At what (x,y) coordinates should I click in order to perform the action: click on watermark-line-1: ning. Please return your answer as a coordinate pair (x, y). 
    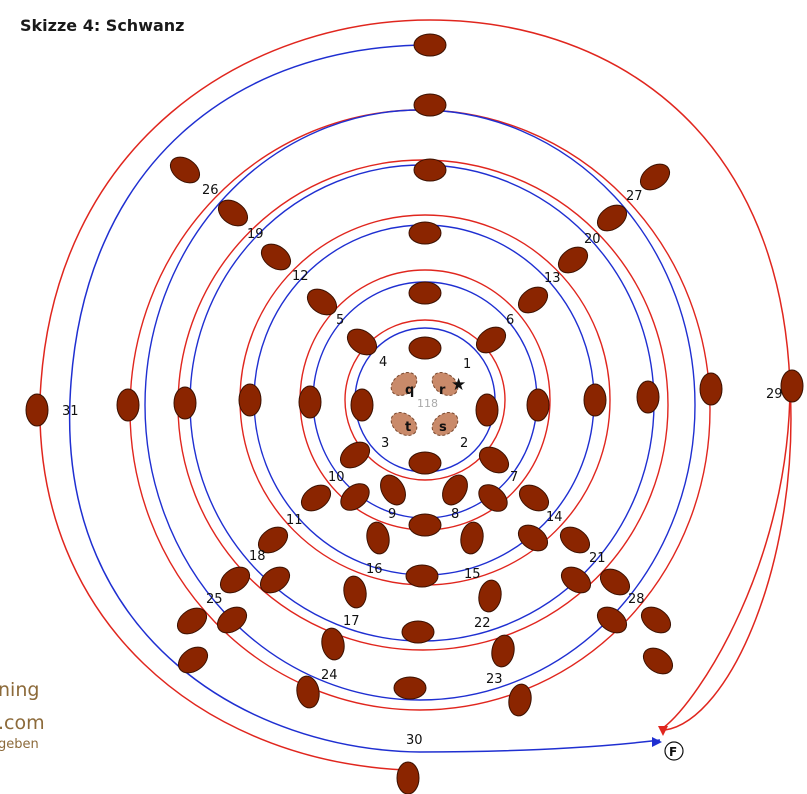
    Looking at the image, I should click on (19, 690).